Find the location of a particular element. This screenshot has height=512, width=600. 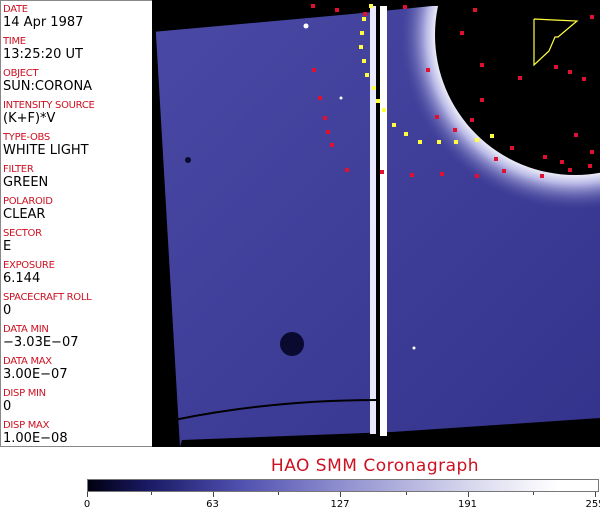

field-label: DISP MAX is located at coordinates (26, 425).